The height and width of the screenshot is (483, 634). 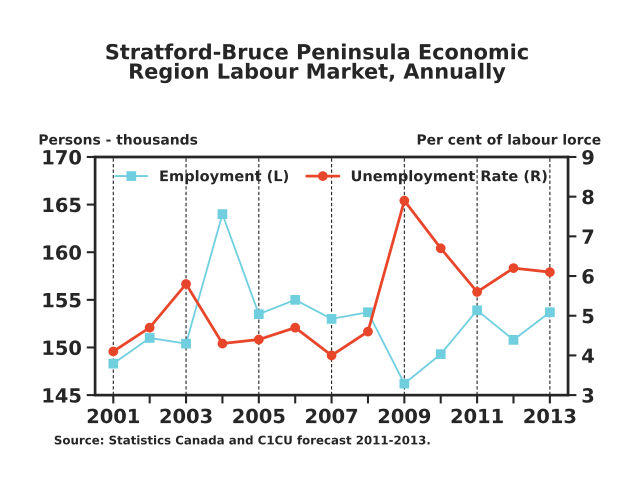 I want to click on y2-tick-label: 9, so click(x=588, y=157).